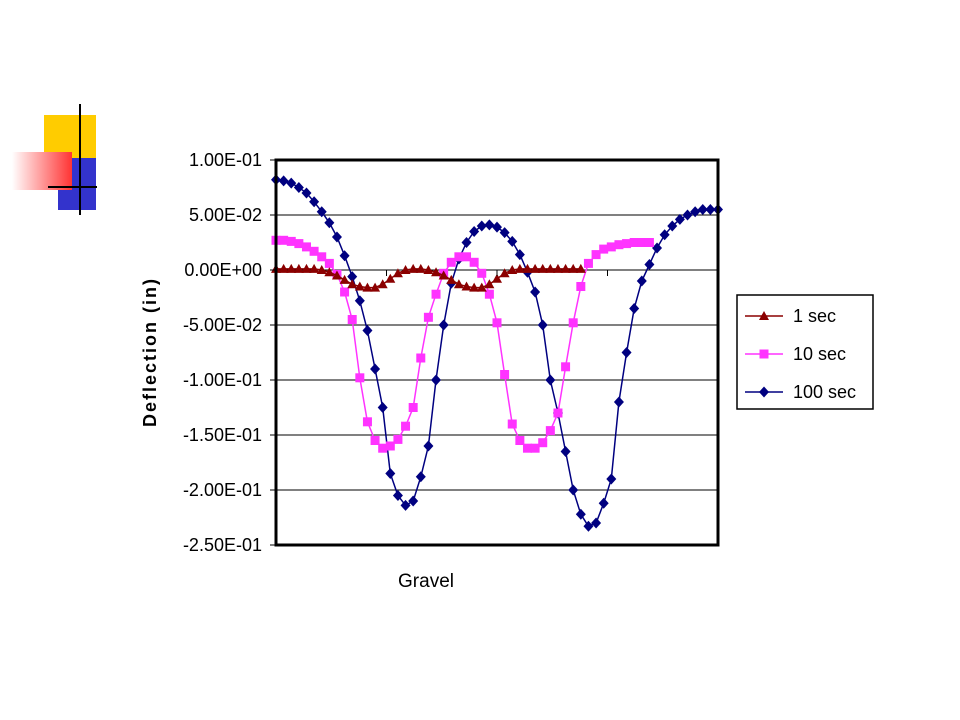  I want to click on legend-entry: 1 sec, so click(790, 316).